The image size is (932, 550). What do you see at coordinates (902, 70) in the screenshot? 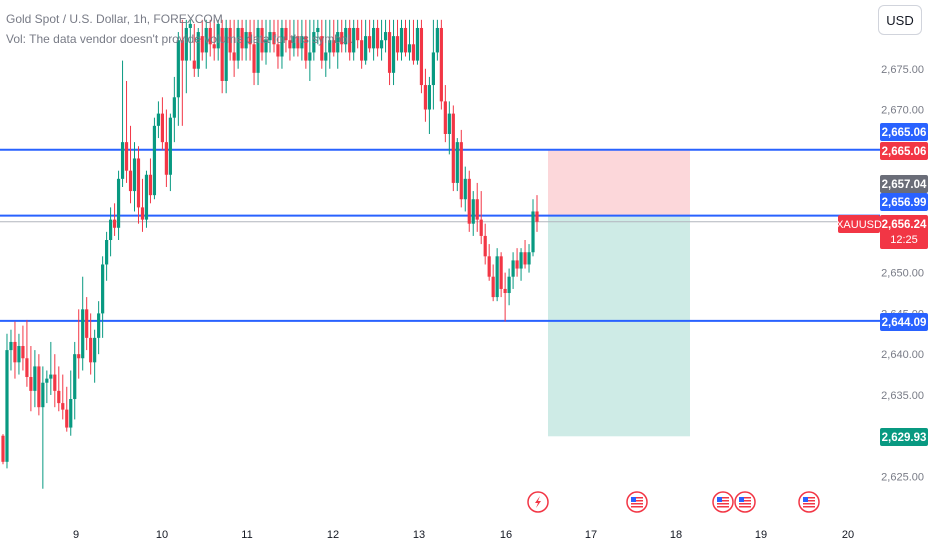
I see `y-tick-label: 2,675.00` at bounding box center [902, 70].